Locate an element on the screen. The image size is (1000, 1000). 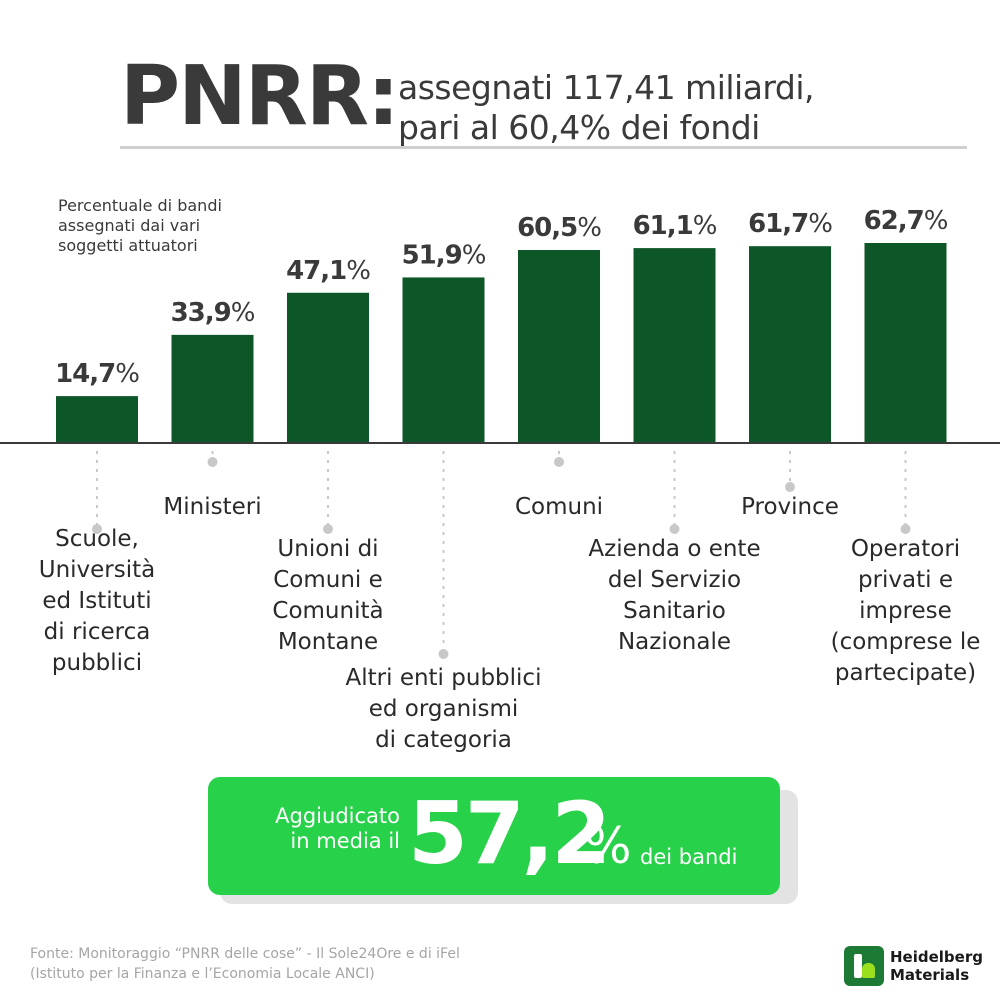
category-label: di ricerca is located at coordinates (97, 632).